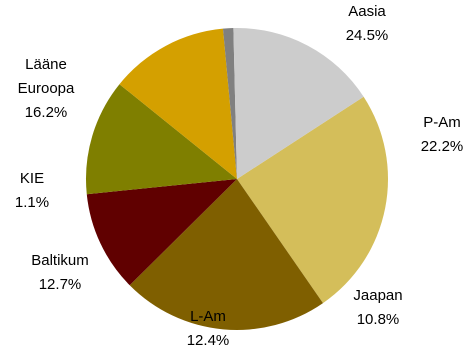 This screenshot has height=356, width=469. Describe the element at coordinates (60, 260) in the screenshot. I see `pie-category-label: Baltikum` at that location.